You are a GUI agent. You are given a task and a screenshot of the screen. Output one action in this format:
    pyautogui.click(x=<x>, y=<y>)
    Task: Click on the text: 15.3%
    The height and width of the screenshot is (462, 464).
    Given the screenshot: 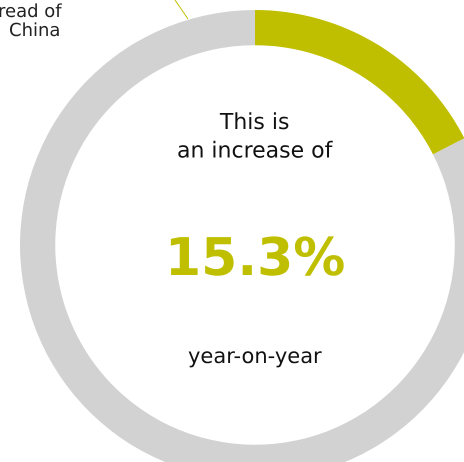 What is the action you would take?
    pyautogui.click(x=255, y=258)
    